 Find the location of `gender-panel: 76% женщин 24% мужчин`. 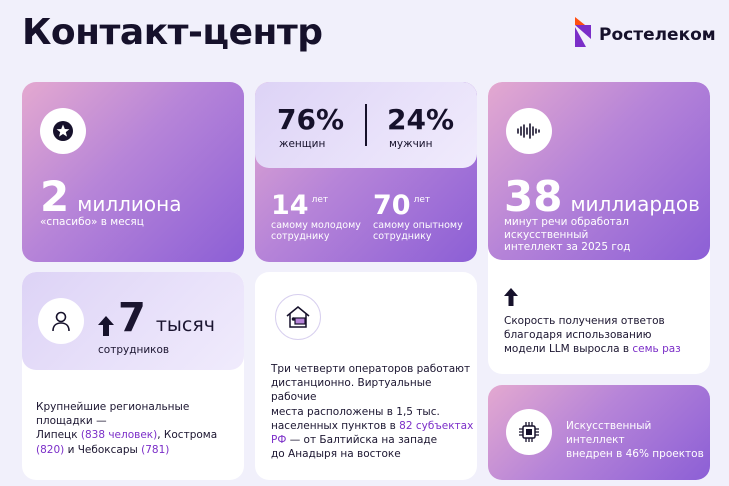

gender-panel: 76% женщин 24% мужчин is located at coordinates (366, 125).